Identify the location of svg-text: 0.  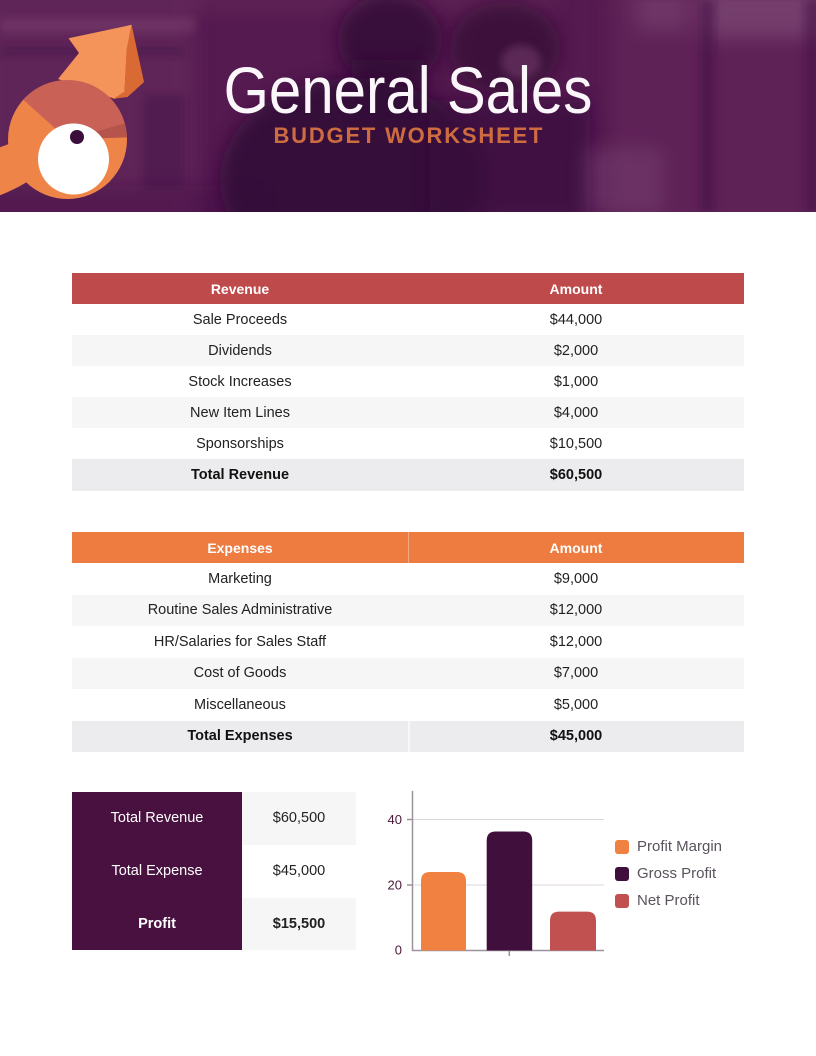
(398, 950).